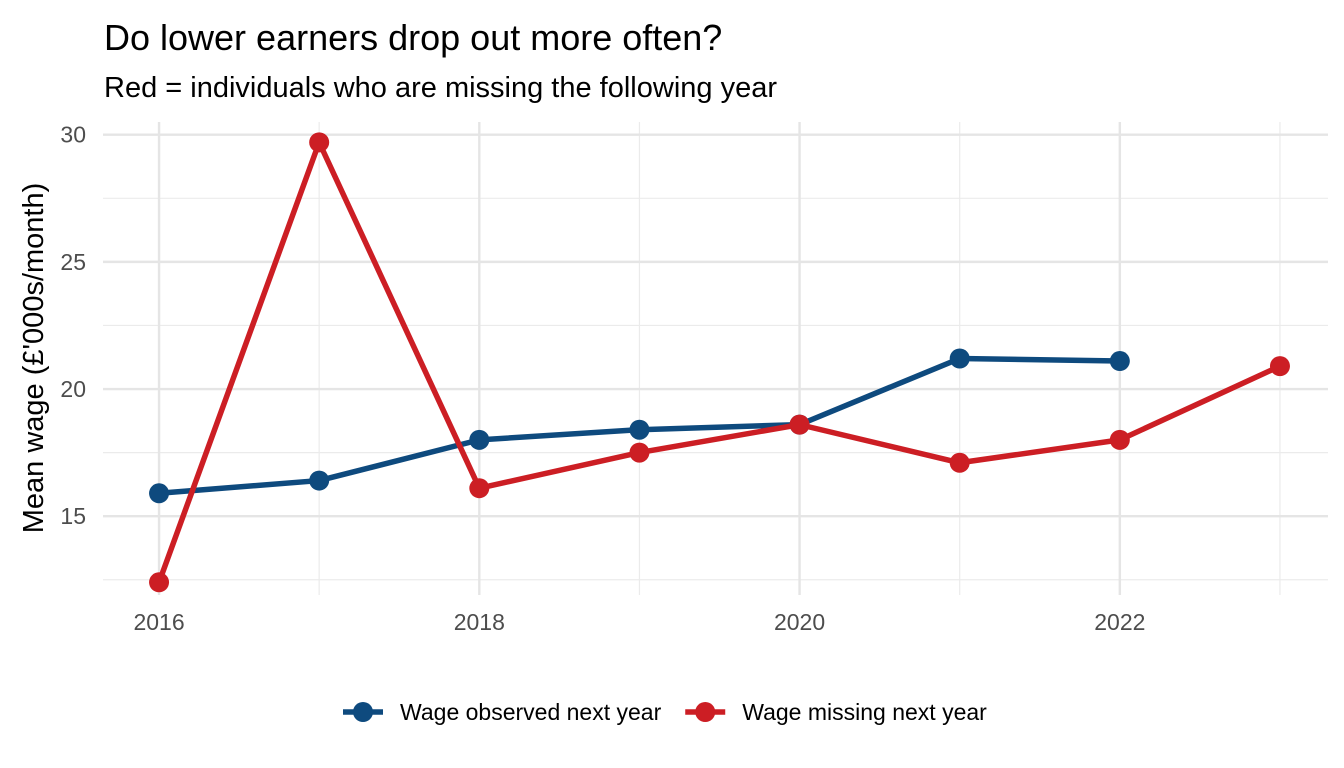 This screenshot has width=1344, height=768. I want to click on x-tick-label: 2016, so click(158, 622).